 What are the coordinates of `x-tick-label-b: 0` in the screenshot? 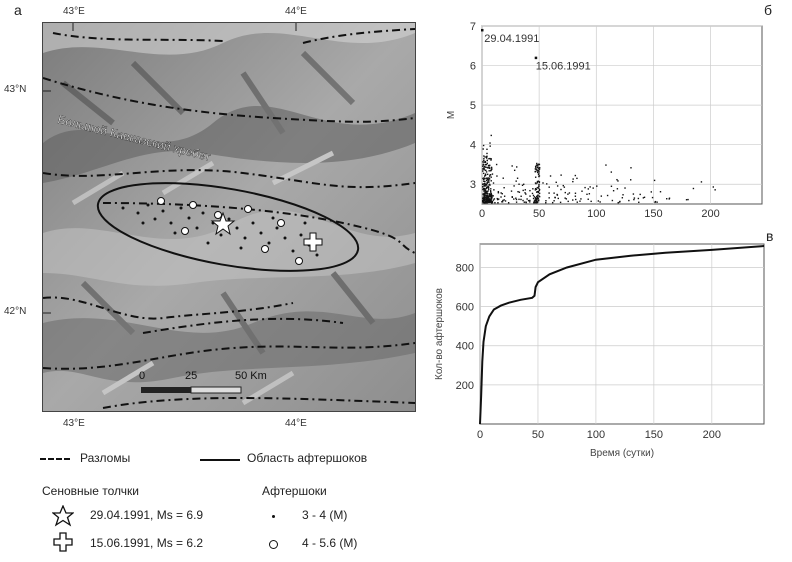 It's located at (482, 214).